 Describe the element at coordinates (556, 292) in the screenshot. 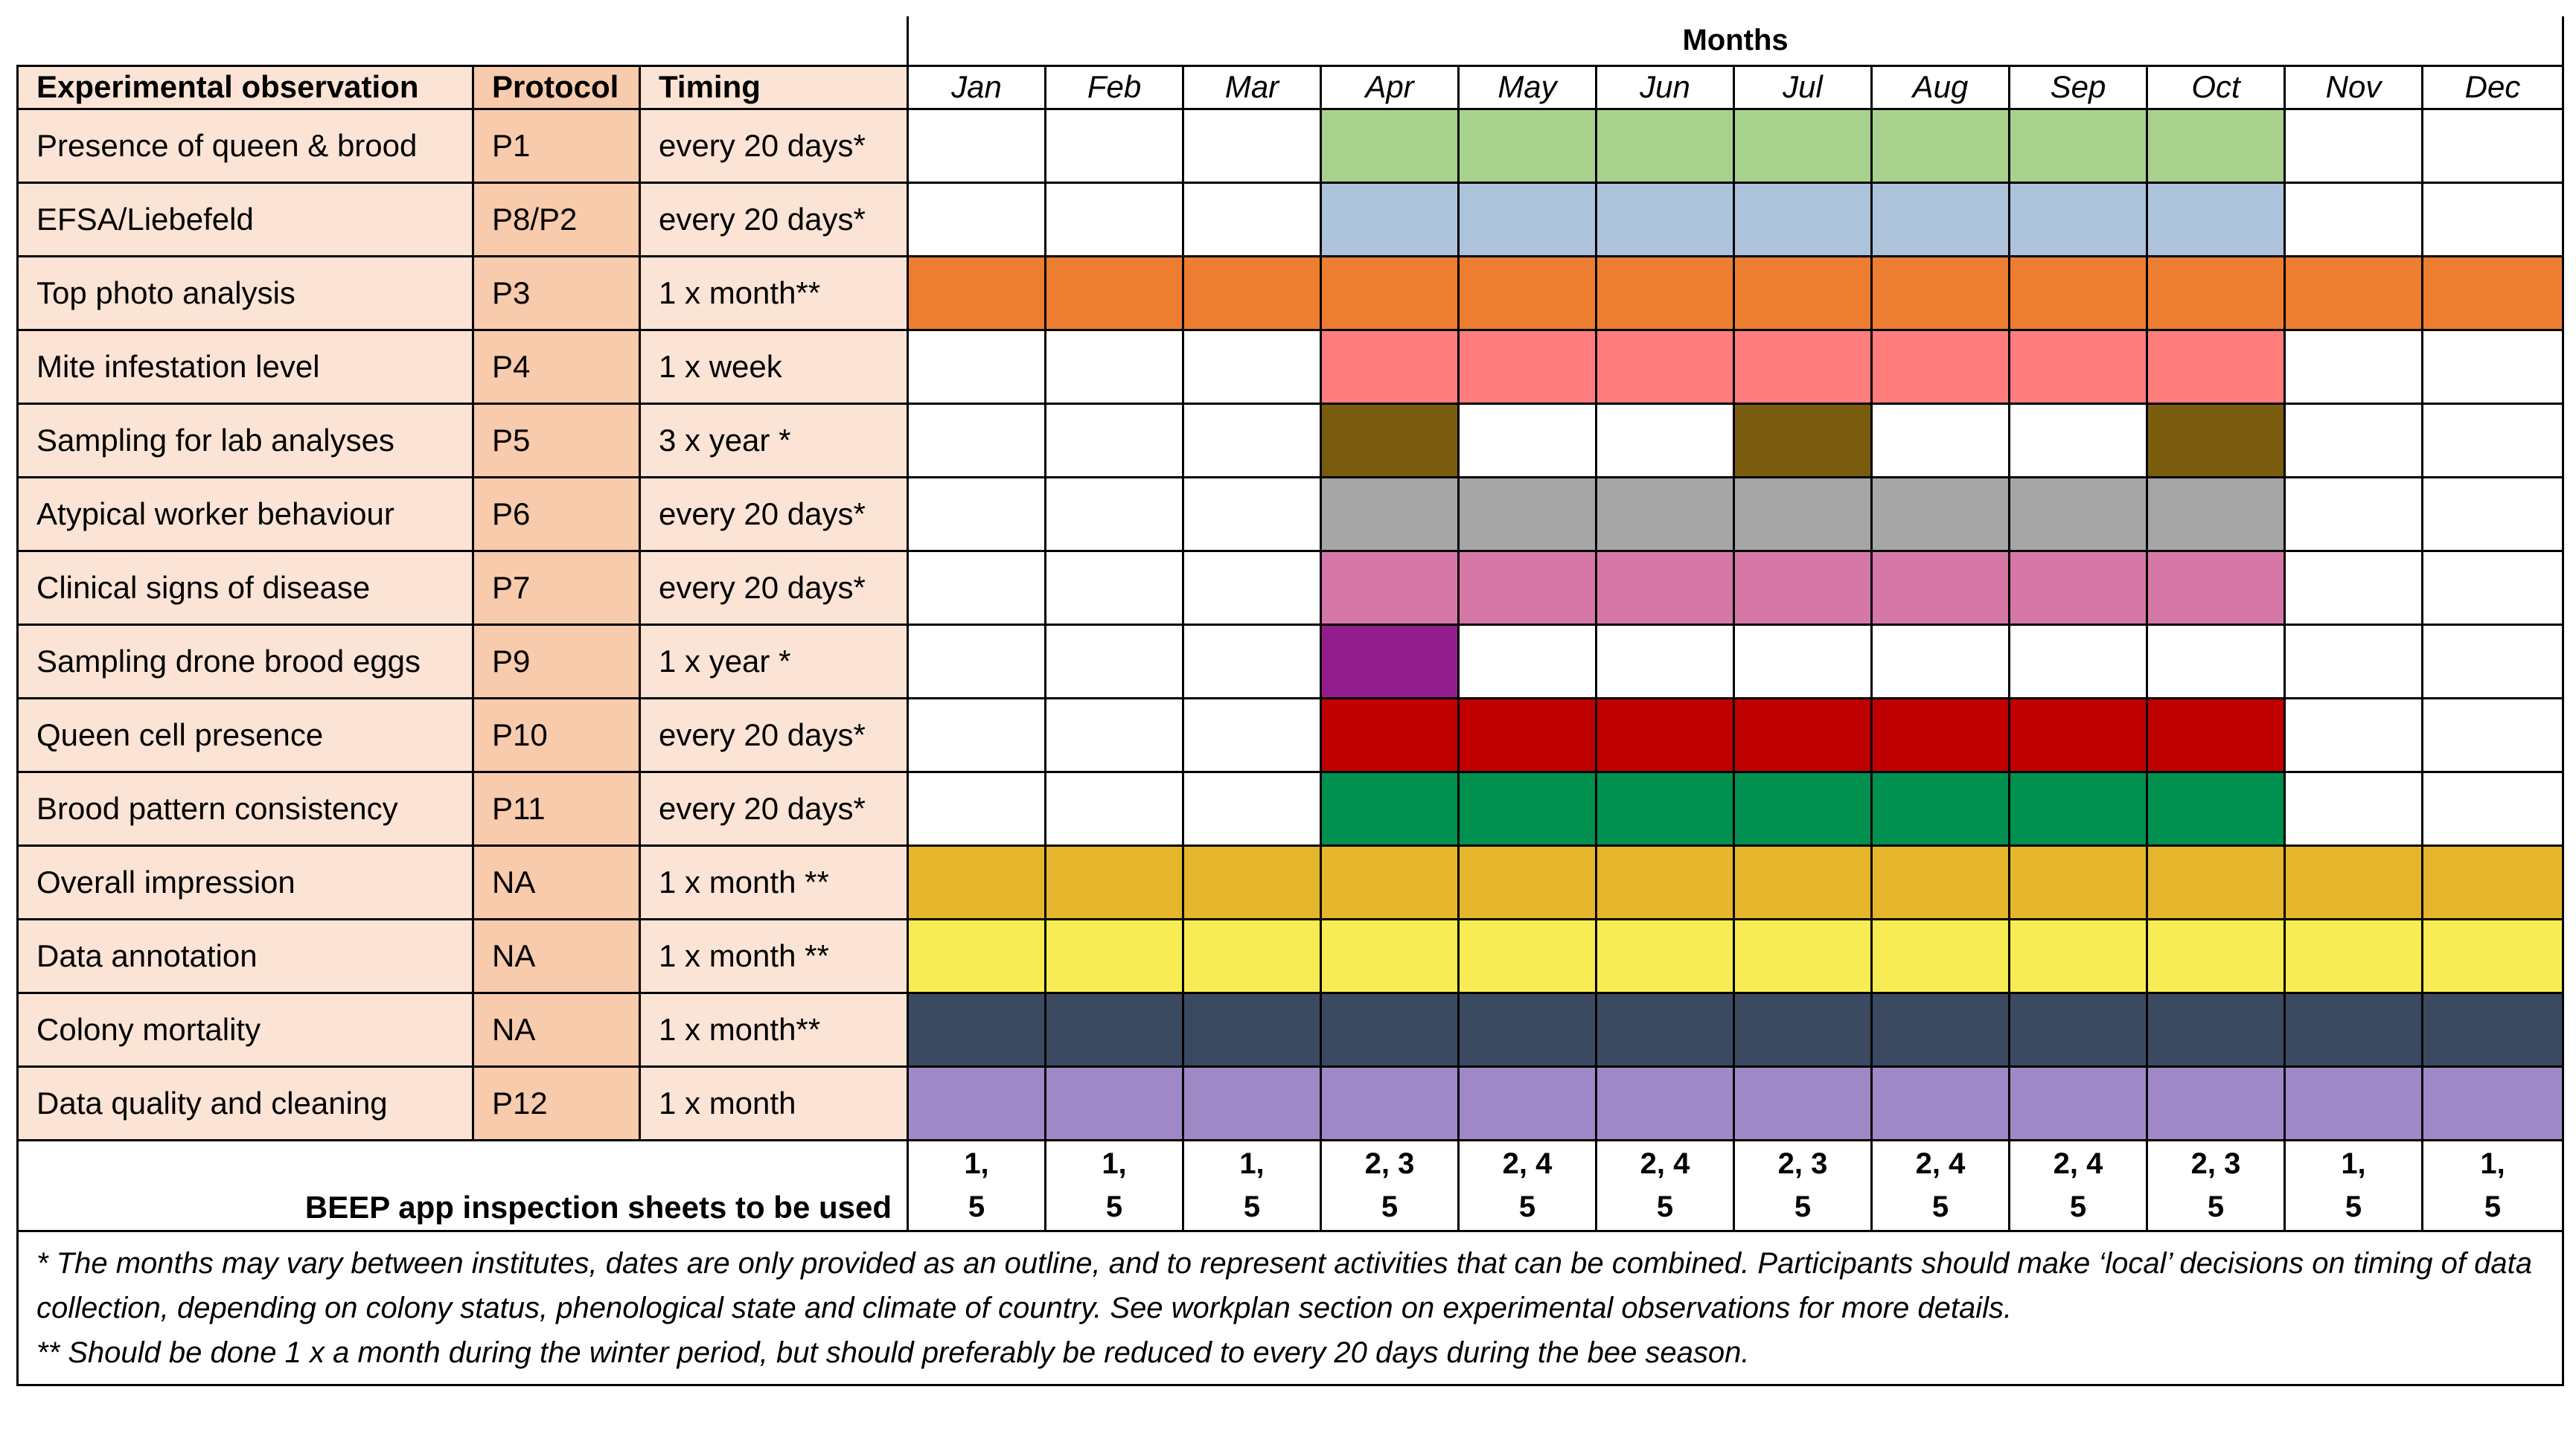

I see `protocol-code: P3` at that location.